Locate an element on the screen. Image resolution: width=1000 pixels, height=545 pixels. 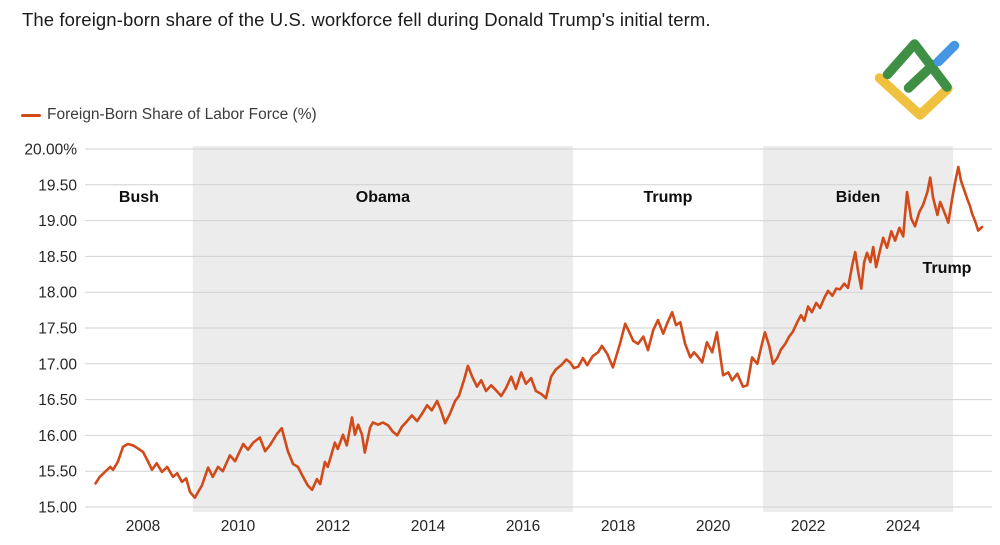
president-label-trump: Trump is located at coordinates (668, 197).